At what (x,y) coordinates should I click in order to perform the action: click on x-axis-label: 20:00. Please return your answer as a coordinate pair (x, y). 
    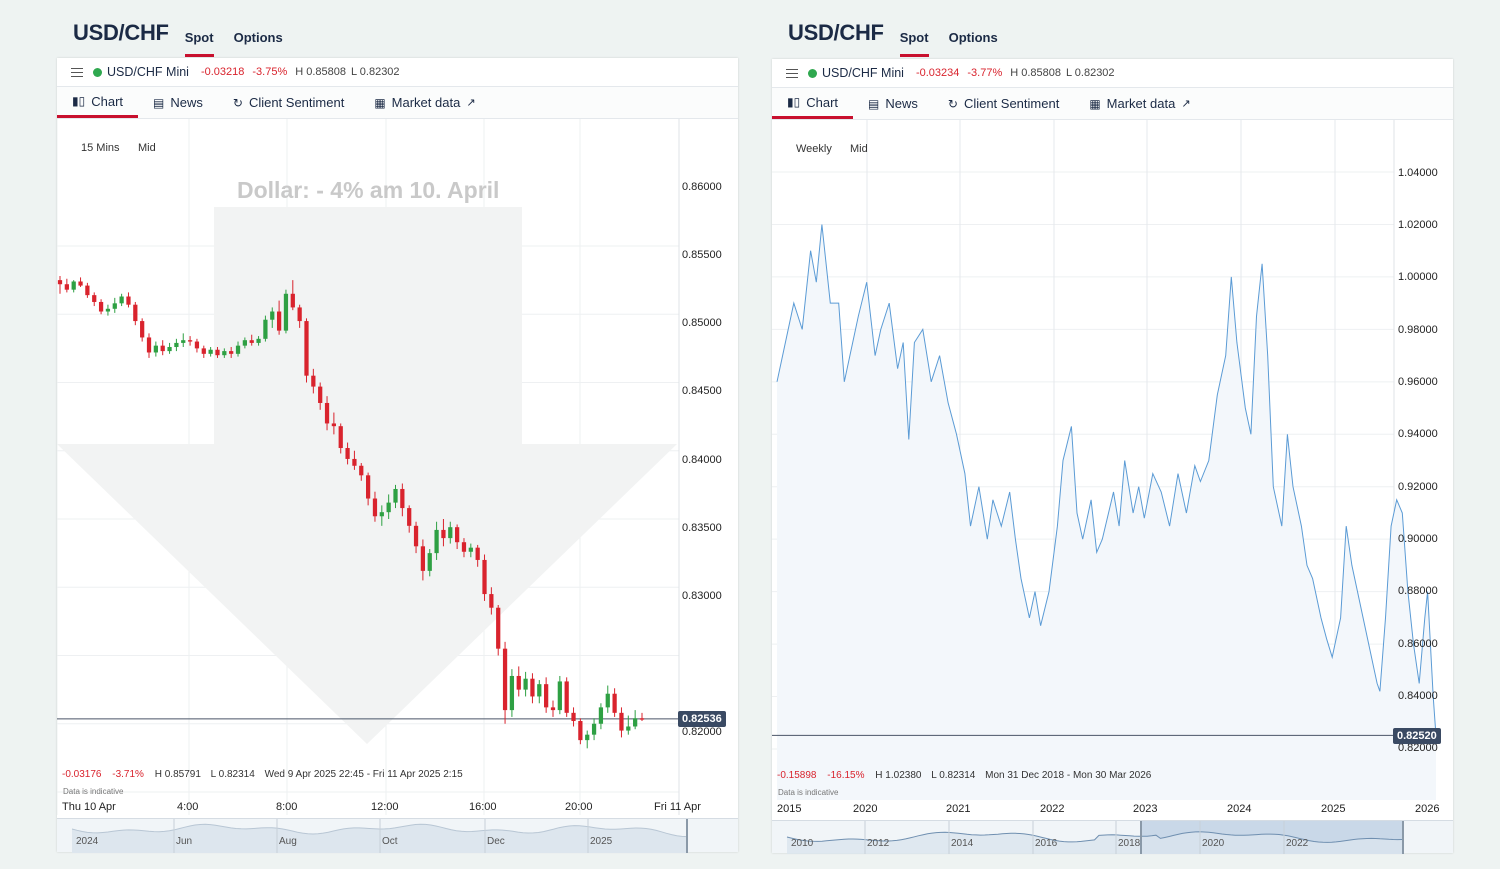
    Looking at the image, I should click on (579, 807).